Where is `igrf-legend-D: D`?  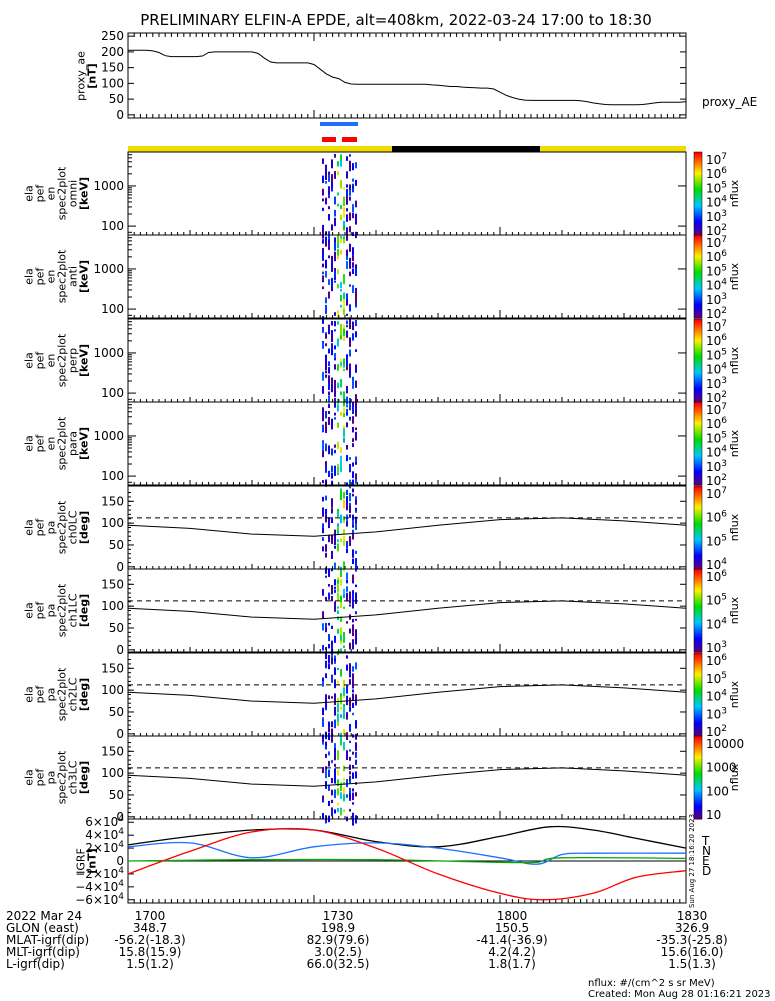
igrf-legend-D: D is located at coordinates (706, 871).